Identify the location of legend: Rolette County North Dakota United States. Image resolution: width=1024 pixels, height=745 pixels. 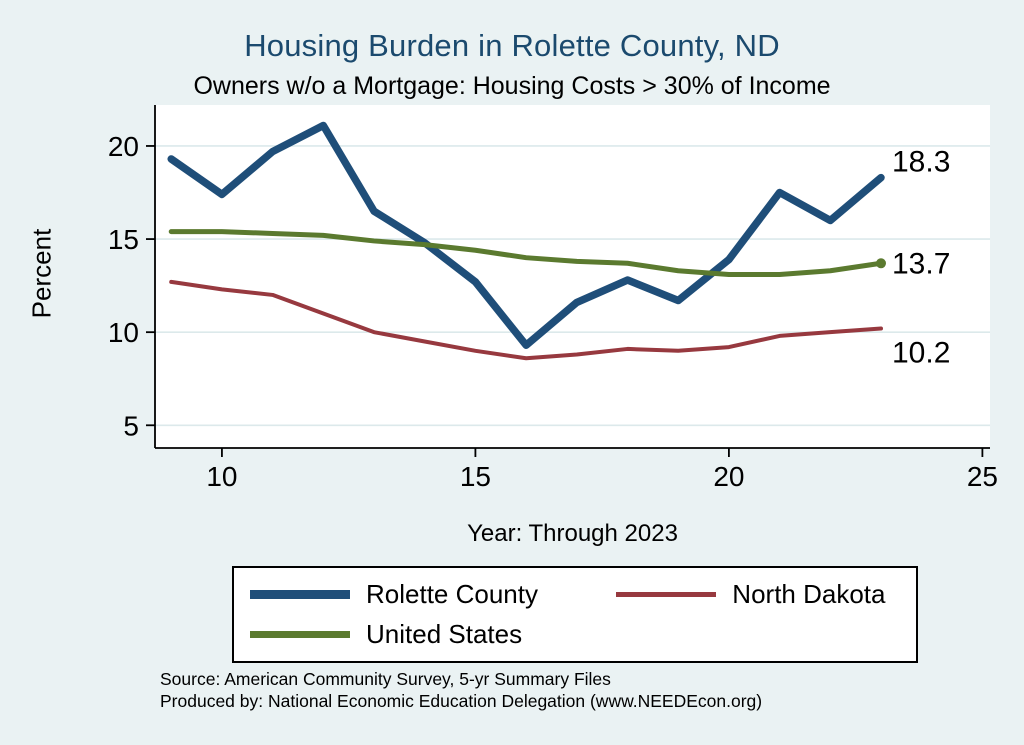
(575, 614).